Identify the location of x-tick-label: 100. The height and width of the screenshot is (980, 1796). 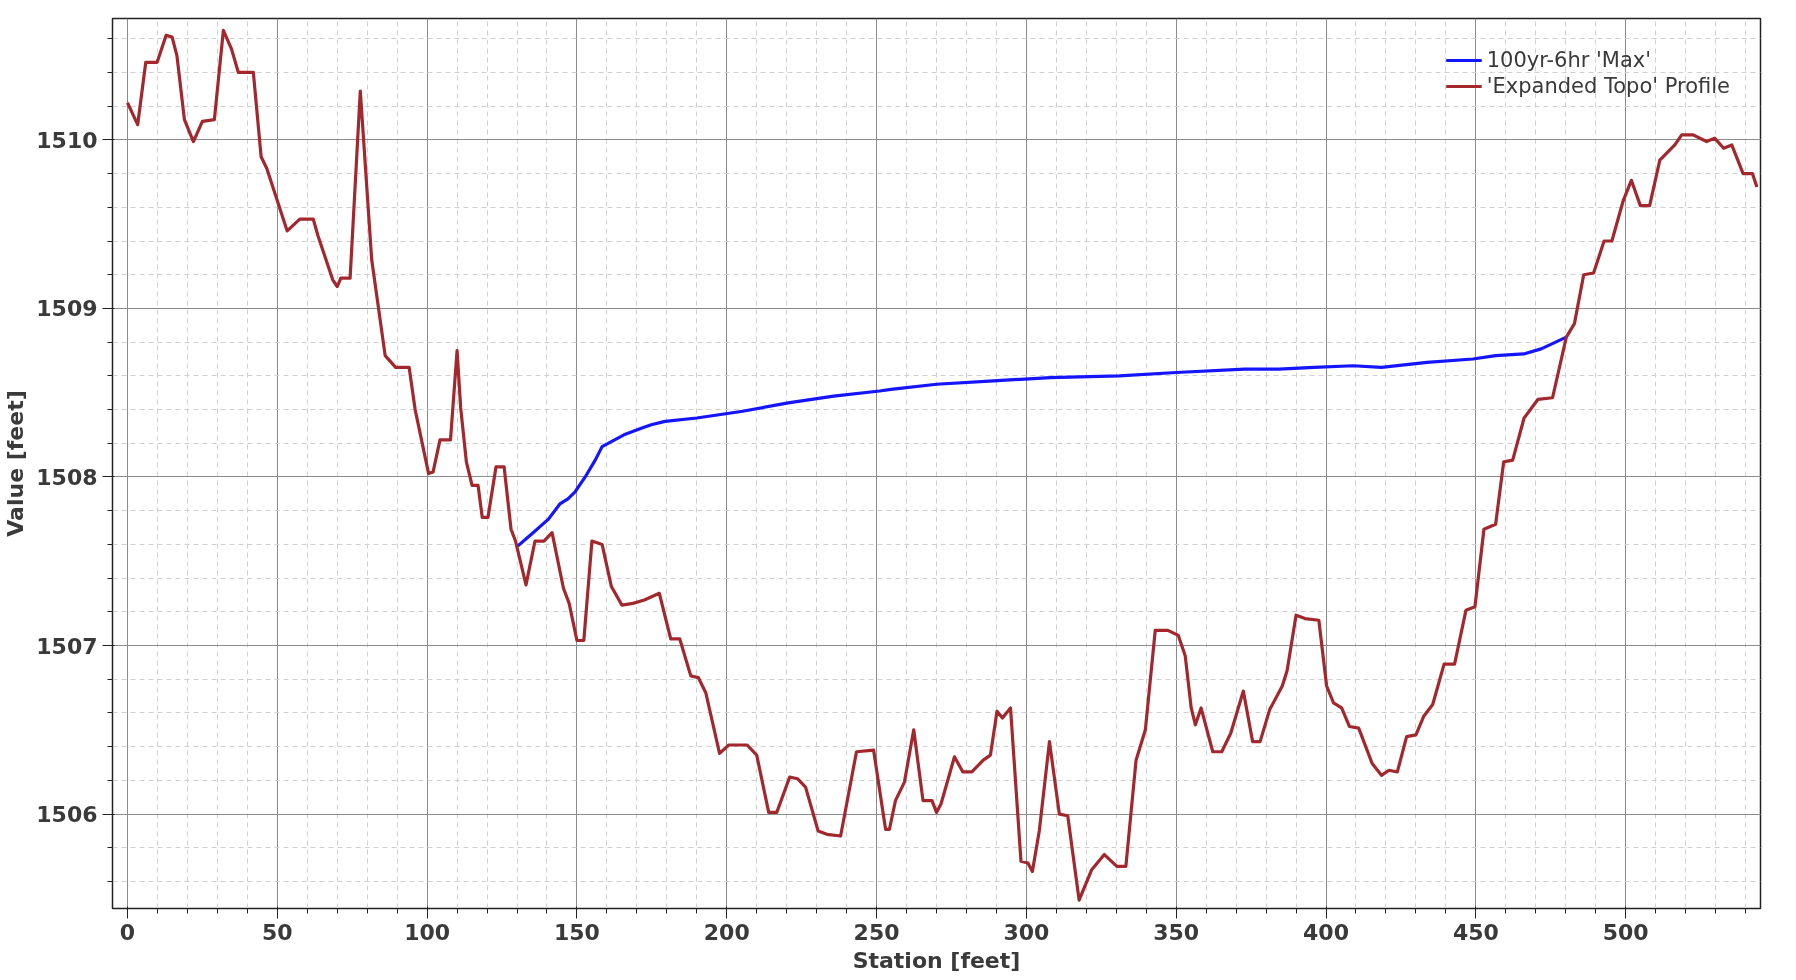
(427, 932).